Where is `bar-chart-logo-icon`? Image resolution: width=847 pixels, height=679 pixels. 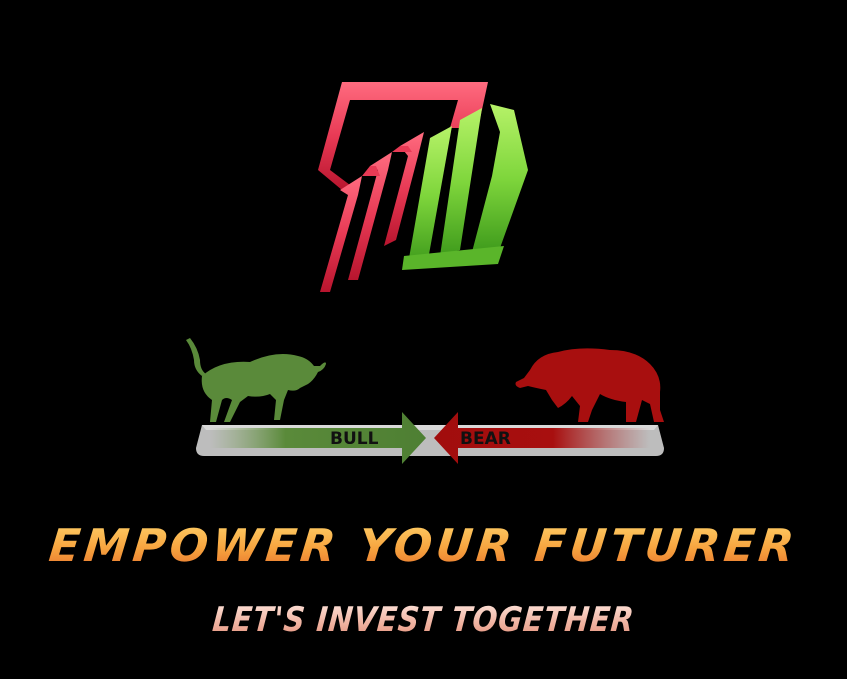 bar-chart-logo-icon is located at coordinates (423, 187).